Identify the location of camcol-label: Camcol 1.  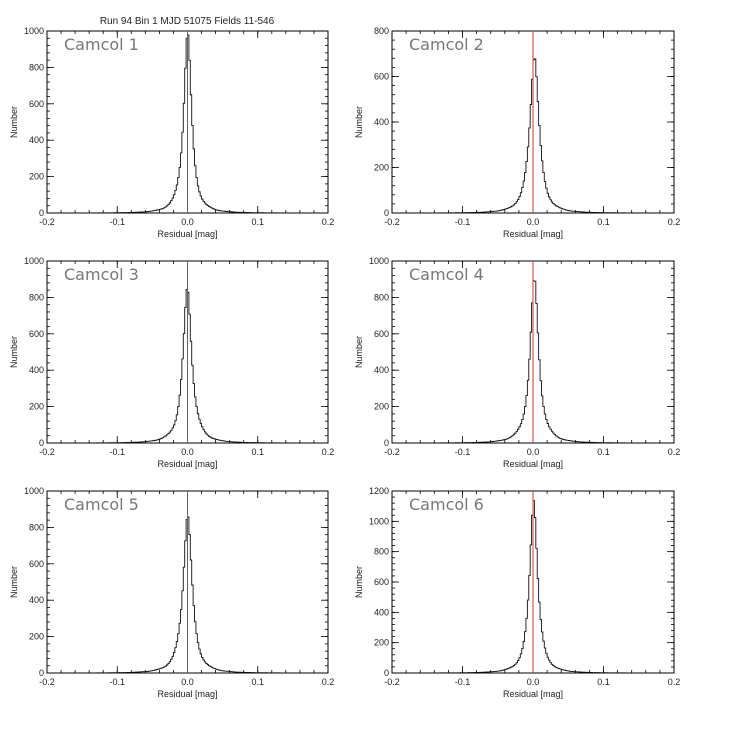
(101, 44).